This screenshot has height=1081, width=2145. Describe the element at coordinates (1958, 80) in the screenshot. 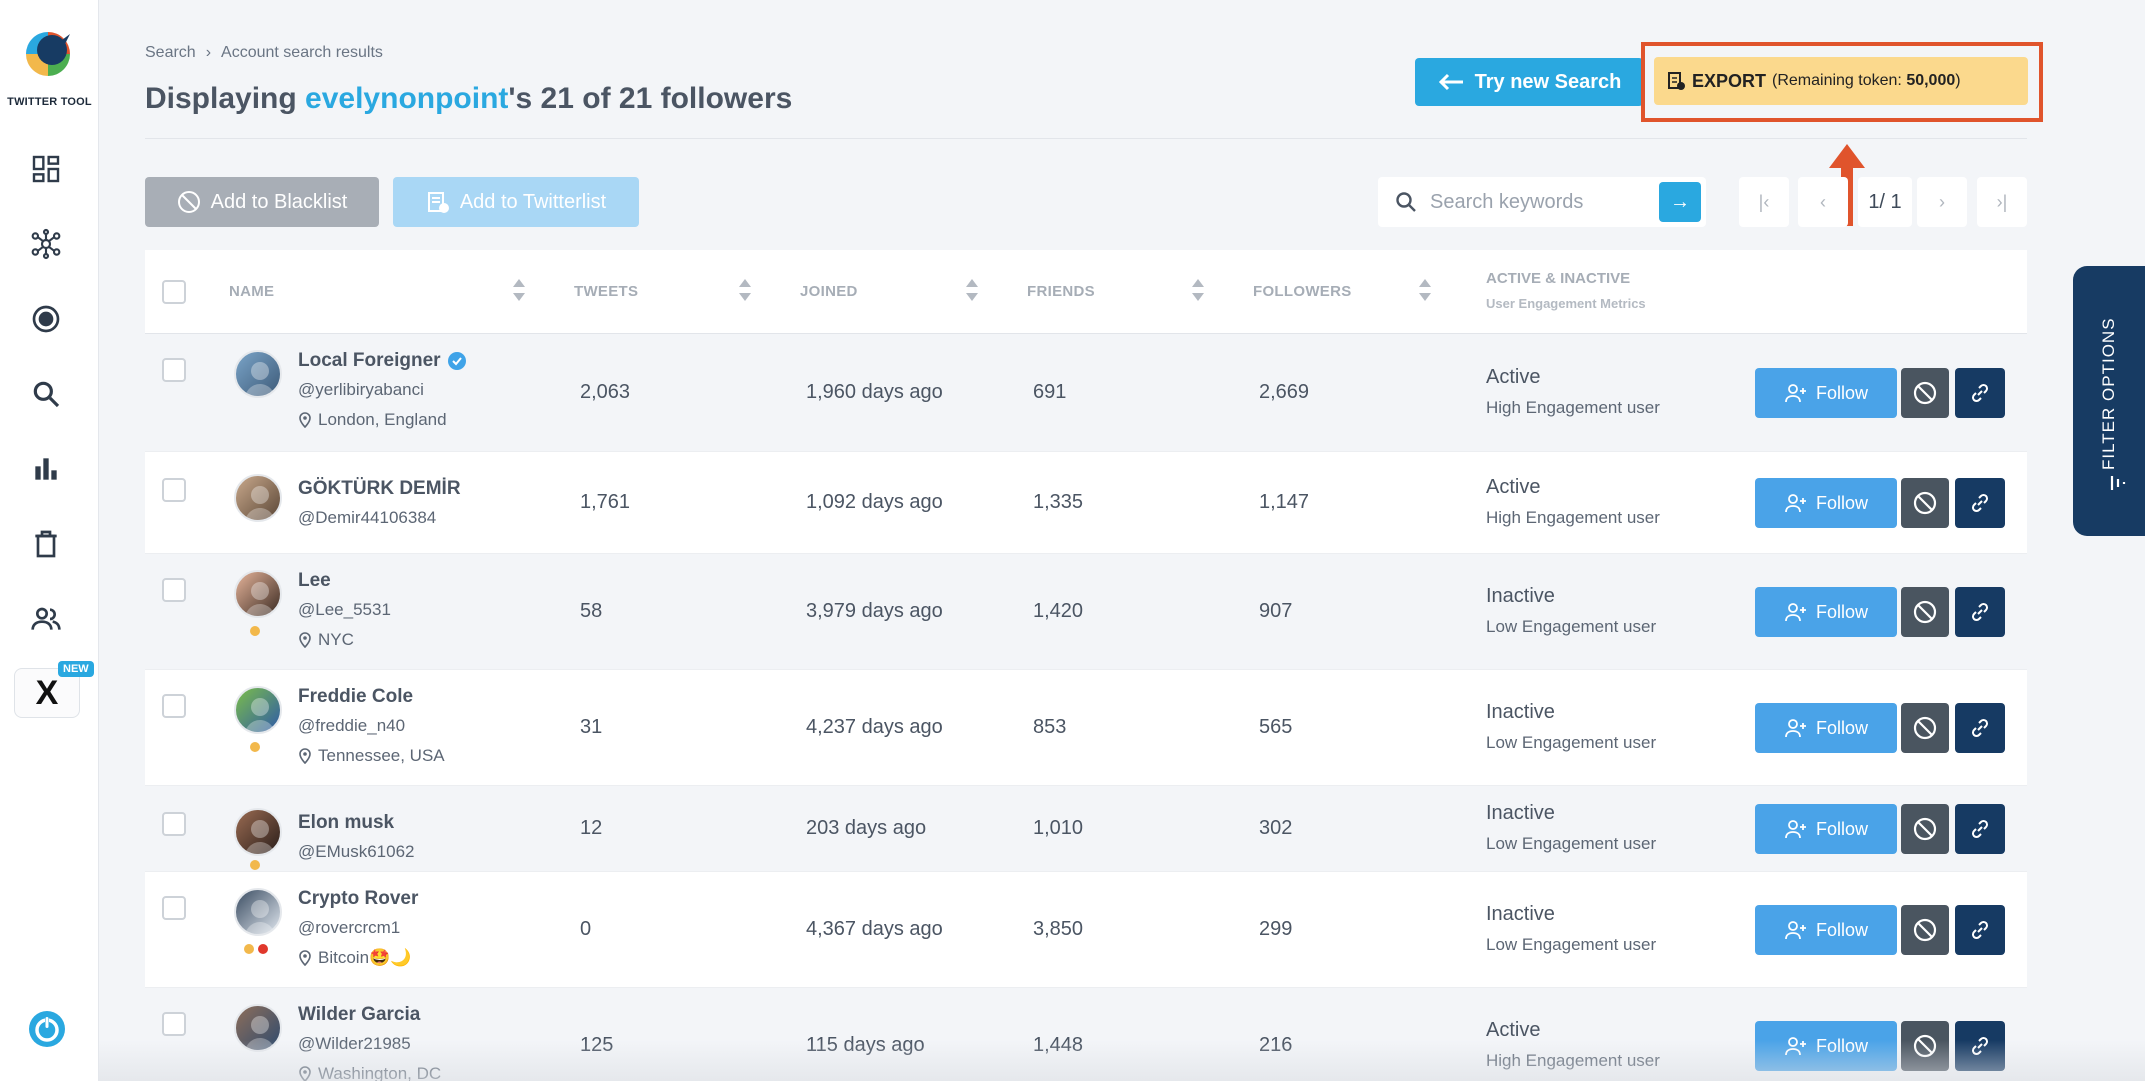

I see `export-token-suffix: )` at that location.